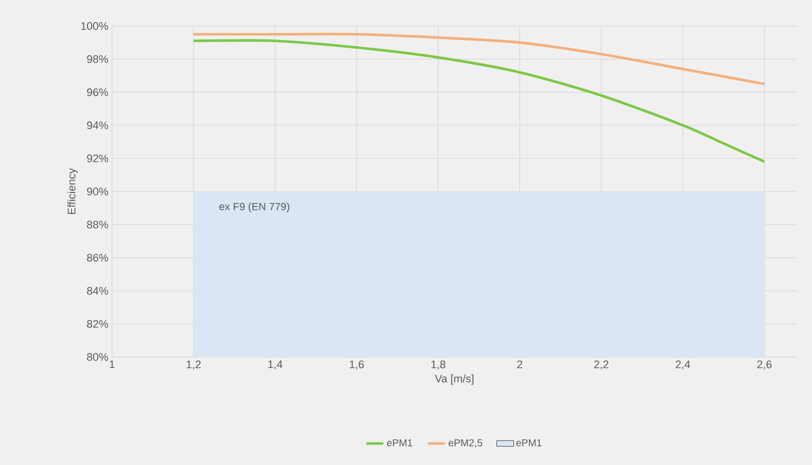  Describe the element at coordinates (112, 364) in the screenshot. I see `x-tick-label: 1` at that location.